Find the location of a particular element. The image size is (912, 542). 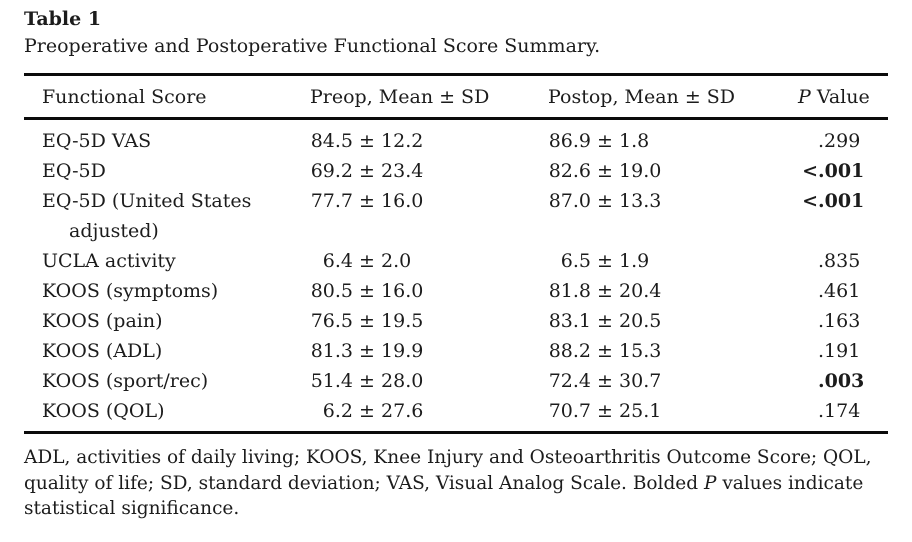

preop-cell: 81.3 ± 19.9 is located at coordinates (367, 351).